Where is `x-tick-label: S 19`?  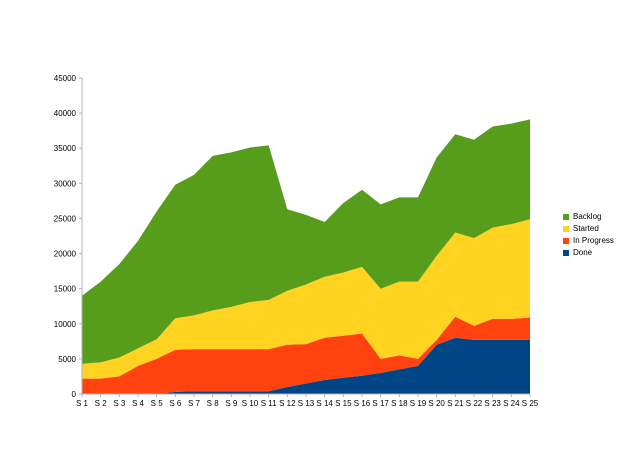
x-tick-label: S 19 is located at coordinates (418, 403).